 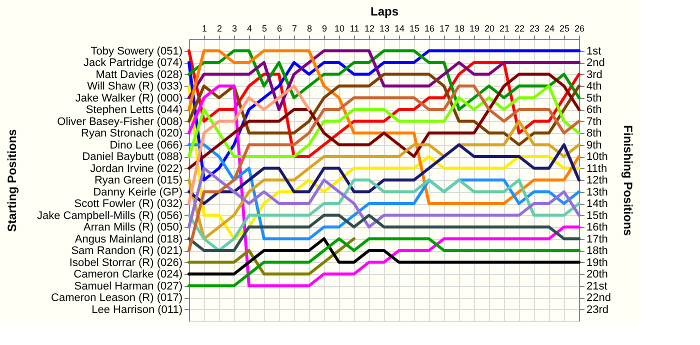 I want to click on text: Starting Positions, so click(x=12, y=180).